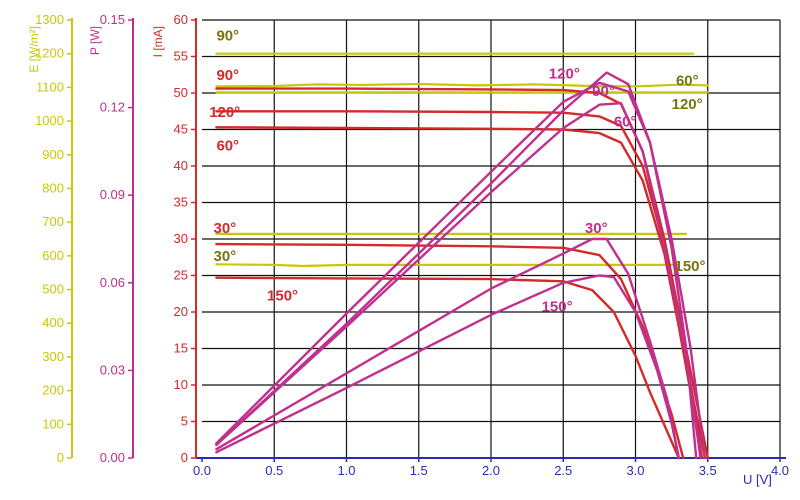 The height and width of the screenshot is (500, 800). What do you see at coordinates (780, 470) in the screenshot?
I see `x-tick-label: 4.0` at bounding box center [780, 470].